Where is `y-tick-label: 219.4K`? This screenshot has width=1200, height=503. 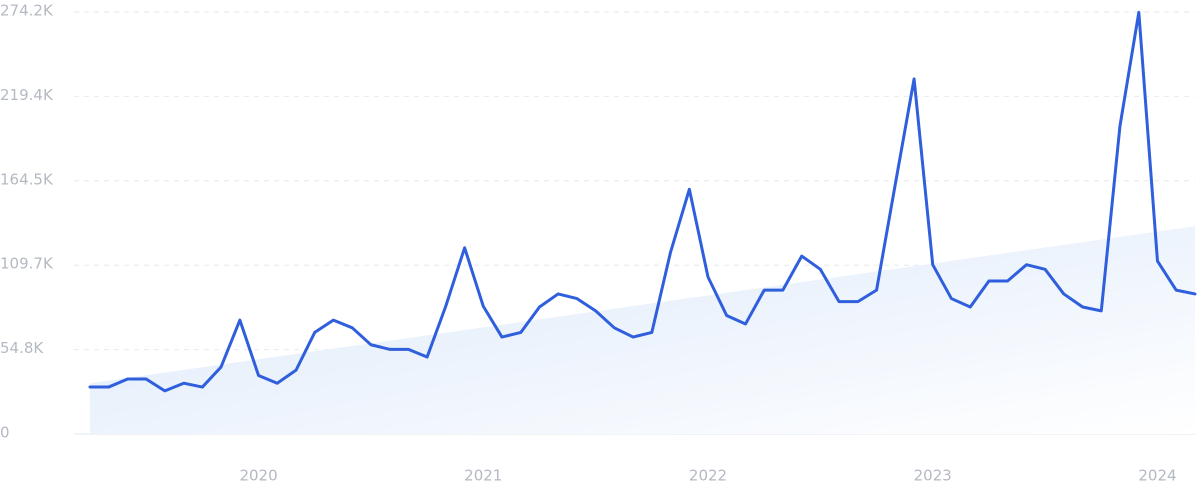 y-tick-label: 219.4K is located at coordinates (27, 95).